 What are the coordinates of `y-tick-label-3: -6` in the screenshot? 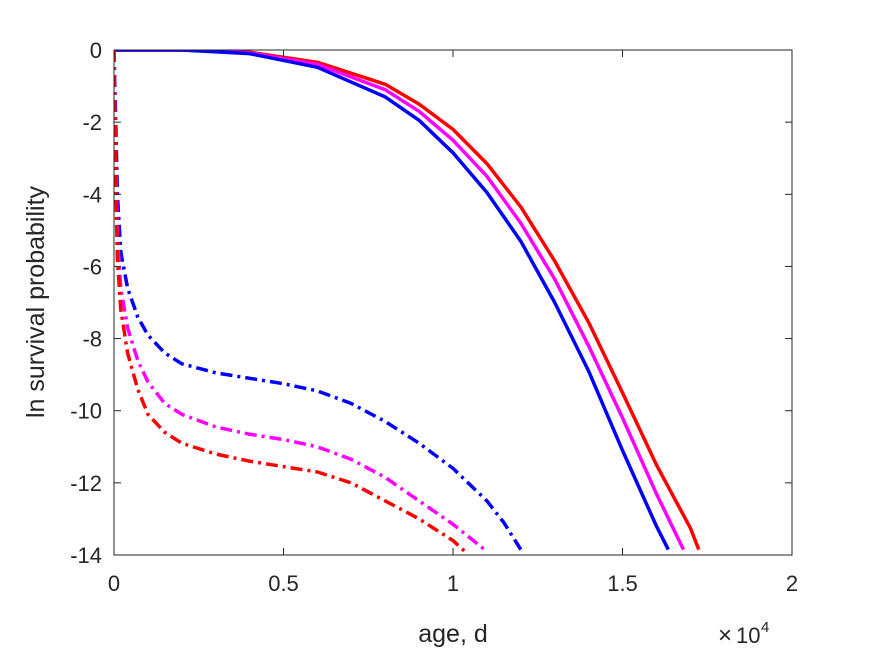 It's located at (92, 266).